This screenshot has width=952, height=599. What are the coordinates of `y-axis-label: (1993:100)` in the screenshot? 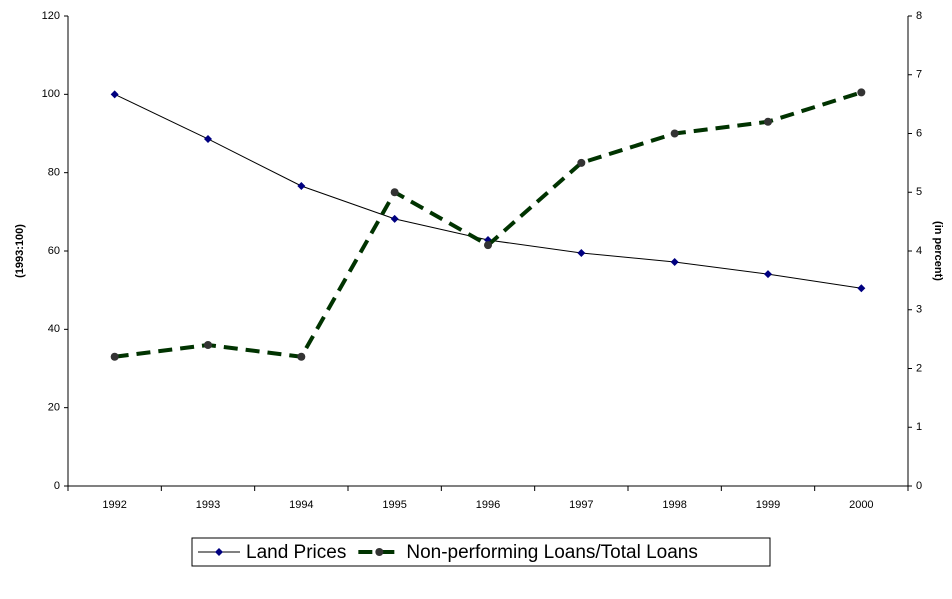 It's located at (20, 251).